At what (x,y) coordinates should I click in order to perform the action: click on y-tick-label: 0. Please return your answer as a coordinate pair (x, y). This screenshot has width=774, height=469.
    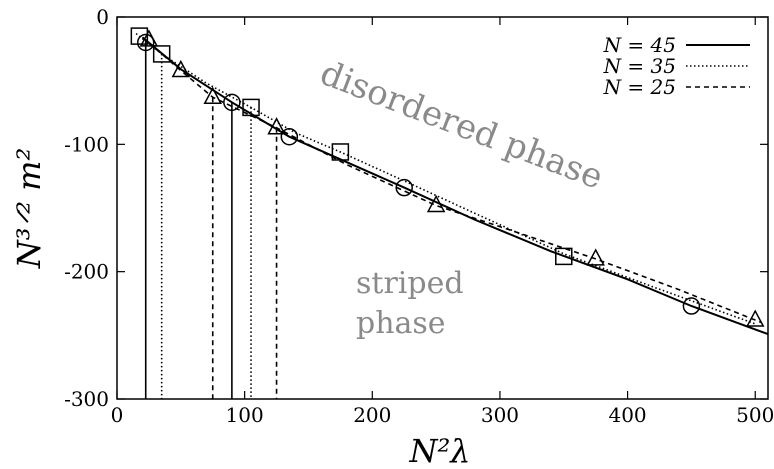
    Looking at the image, I should click on (102, 17).